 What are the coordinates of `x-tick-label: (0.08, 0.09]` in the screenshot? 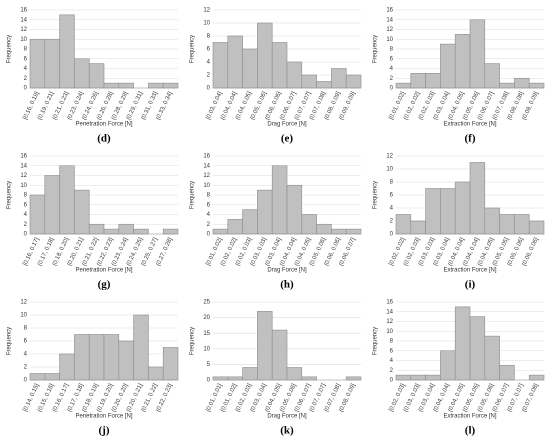 It's located at (348, 398).